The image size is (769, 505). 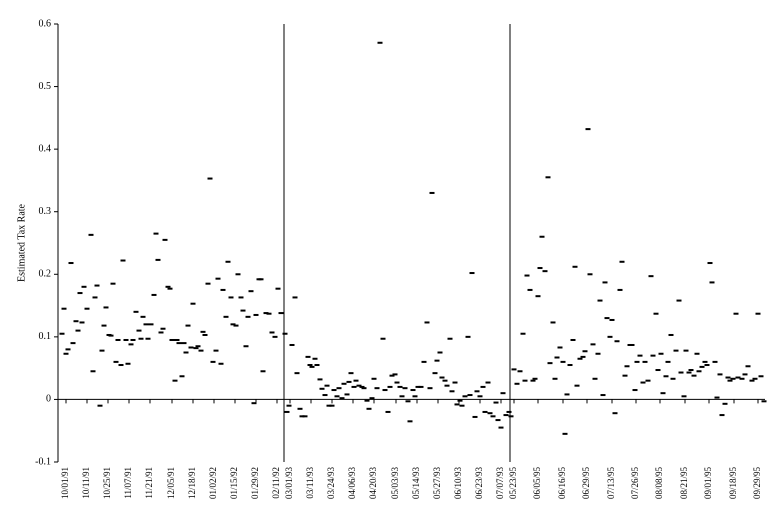 What do you see at coordinates (458, 483) in the screenshot?
I see `x-tick-label: 06/10/93` at bounding box center [458, 483].